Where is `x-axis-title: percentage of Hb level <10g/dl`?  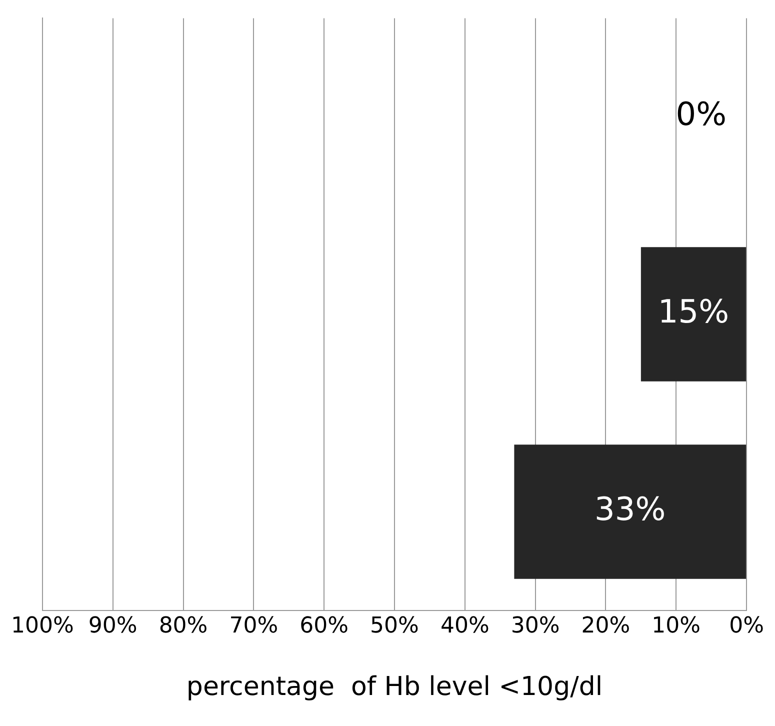
x-axis-title: percentage of Hb level <10g/dl is located at coordinates (394, 687).